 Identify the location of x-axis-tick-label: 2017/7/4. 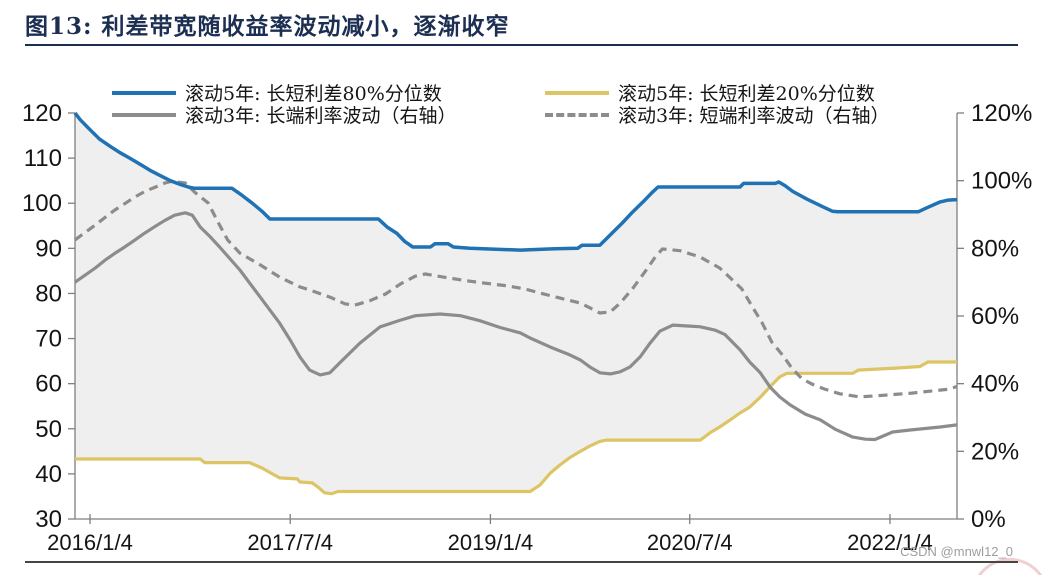
(290, 542).